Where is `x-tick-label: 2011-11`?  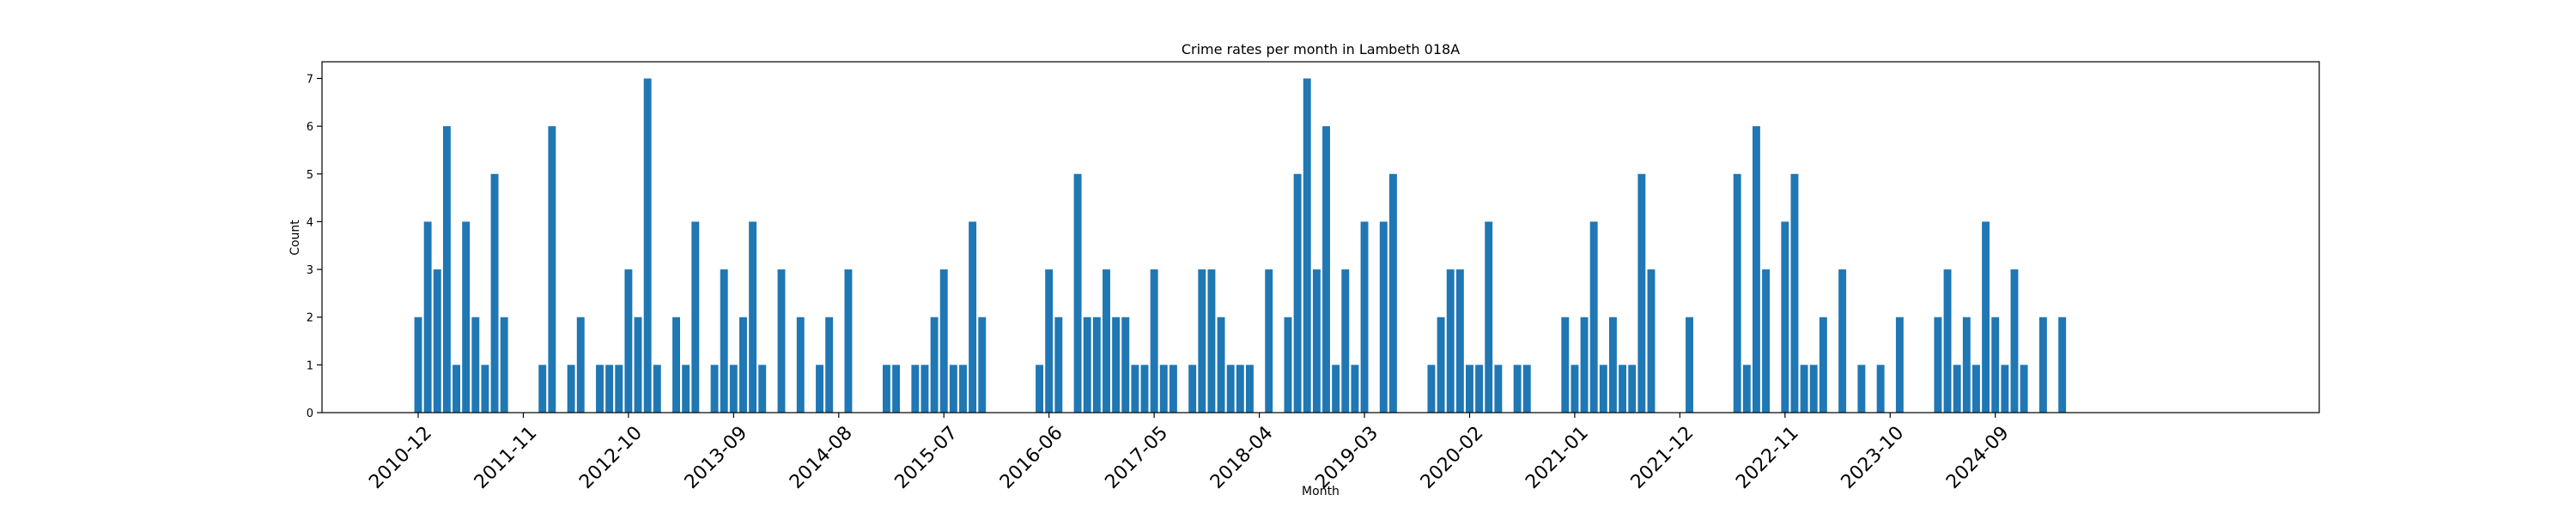 x-tick-label: 2011-11 is located at coordinates (507, 457).